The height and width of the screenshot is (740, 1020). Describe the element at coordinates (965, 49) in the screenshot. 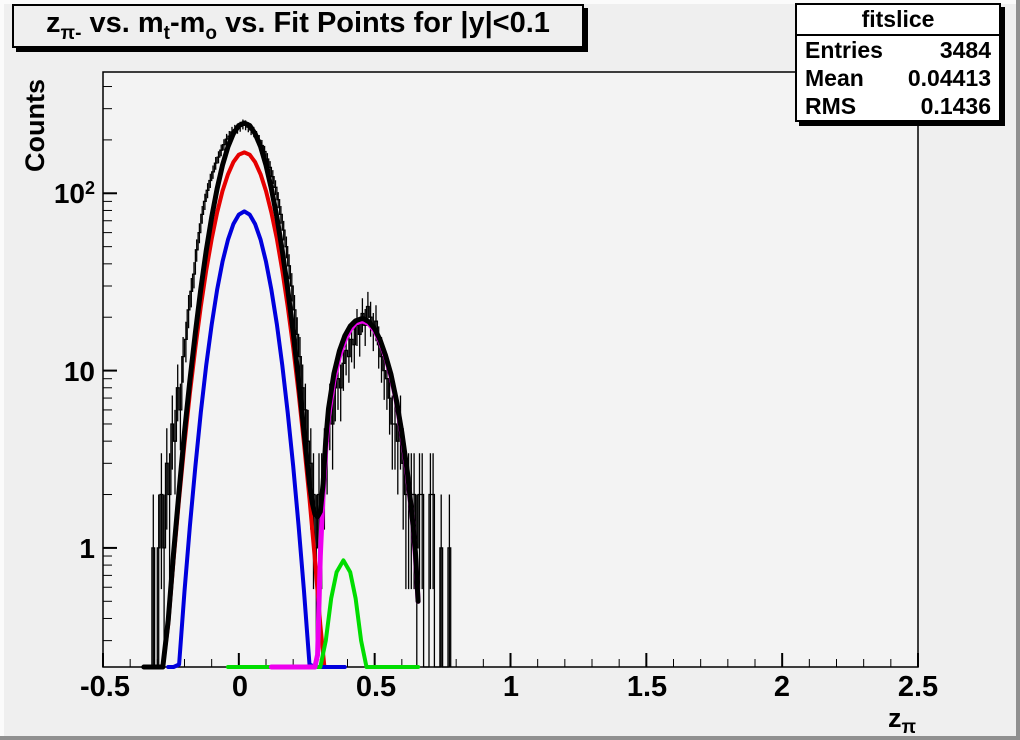

I see `stat-value: 3484` at that location.